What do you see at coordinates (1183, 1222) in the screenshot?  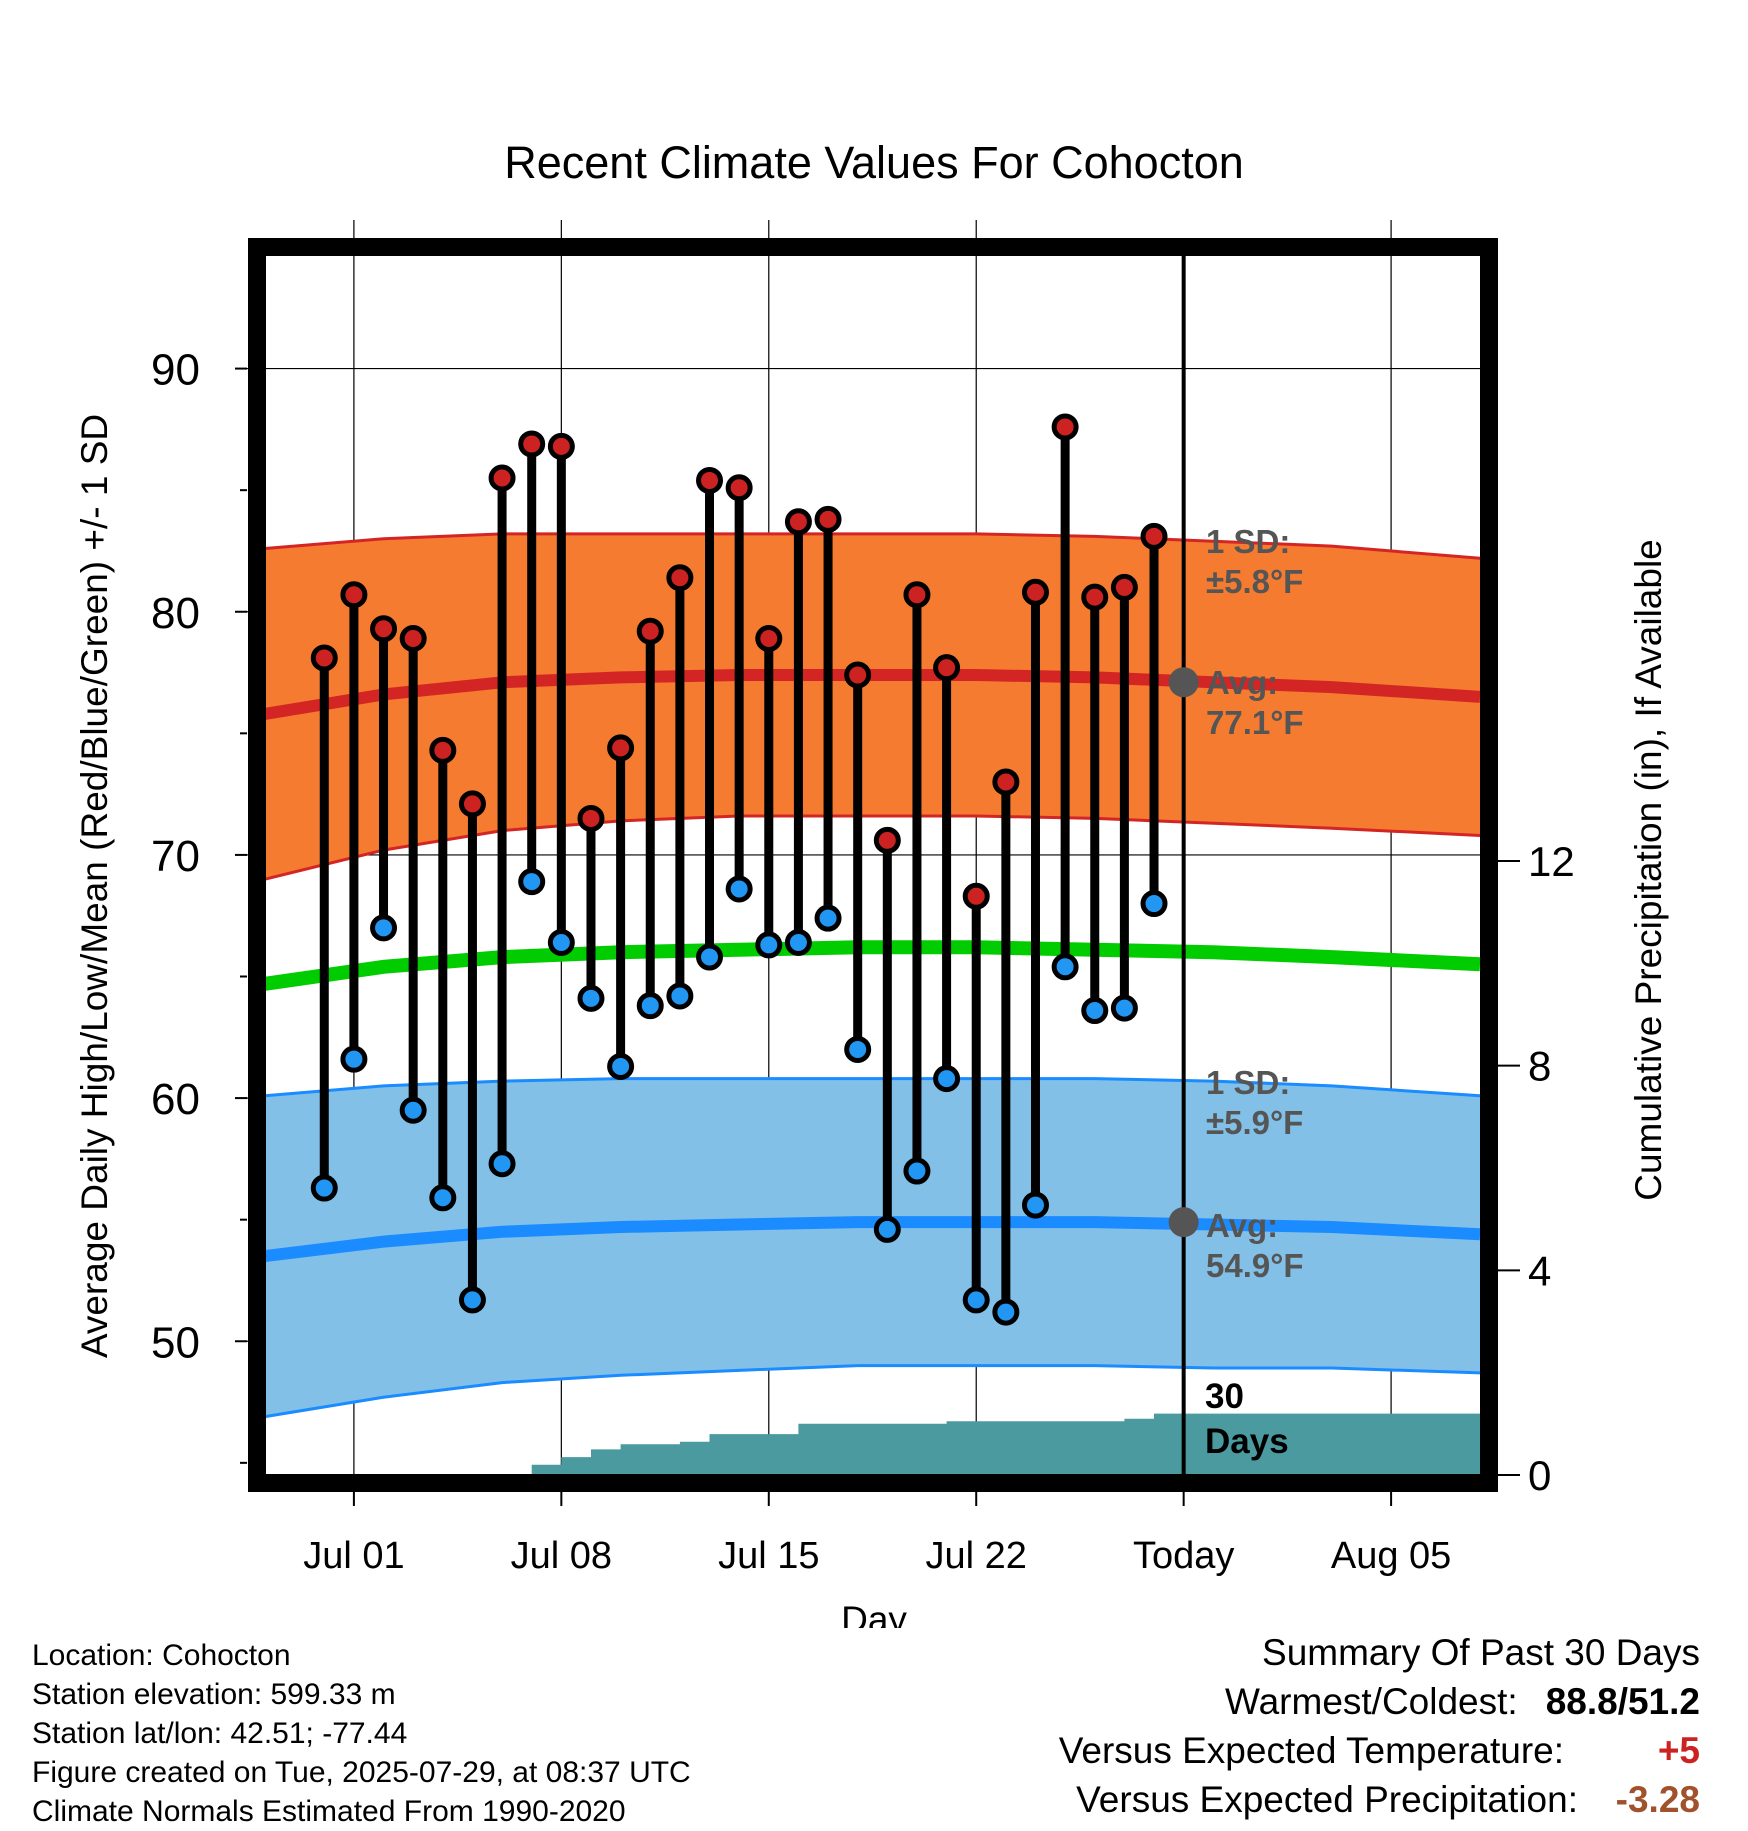 I see `low-avg-today-marker` at bounding box center [1183, 1222].